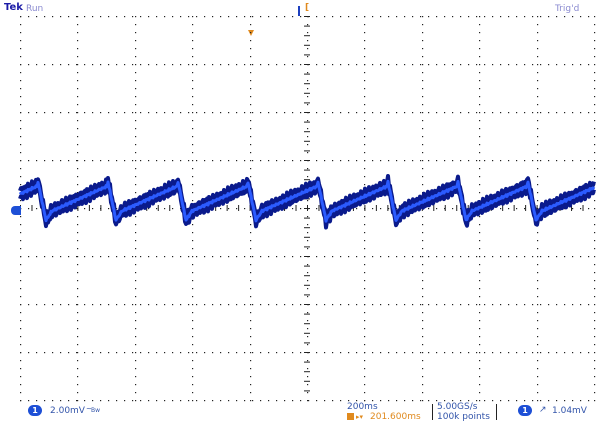 This screenshot has width=597, height=428. What do you see at coordinates (525, 410) in the screenshot?
I see `trigger-source-badge: 1` at bounding box center [525, 410].